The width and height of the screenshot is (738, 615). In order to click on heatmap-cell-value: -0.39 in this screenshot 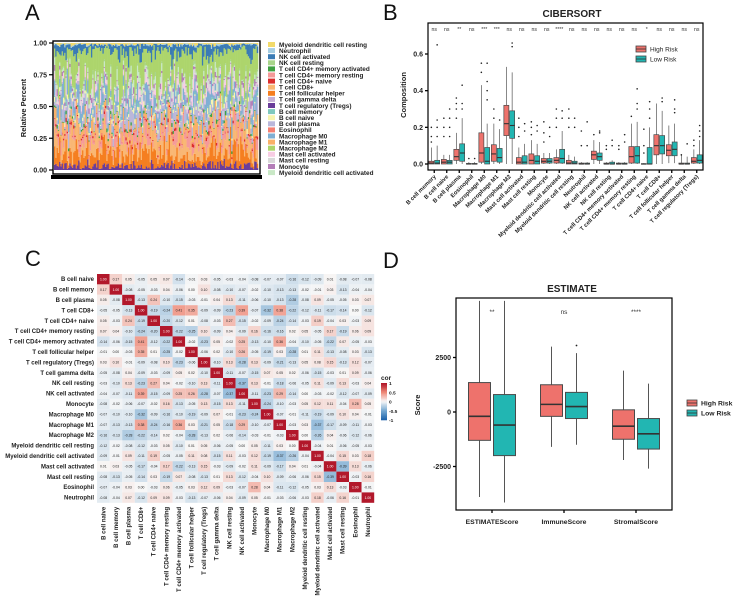, I will do `click(330, 477)`.